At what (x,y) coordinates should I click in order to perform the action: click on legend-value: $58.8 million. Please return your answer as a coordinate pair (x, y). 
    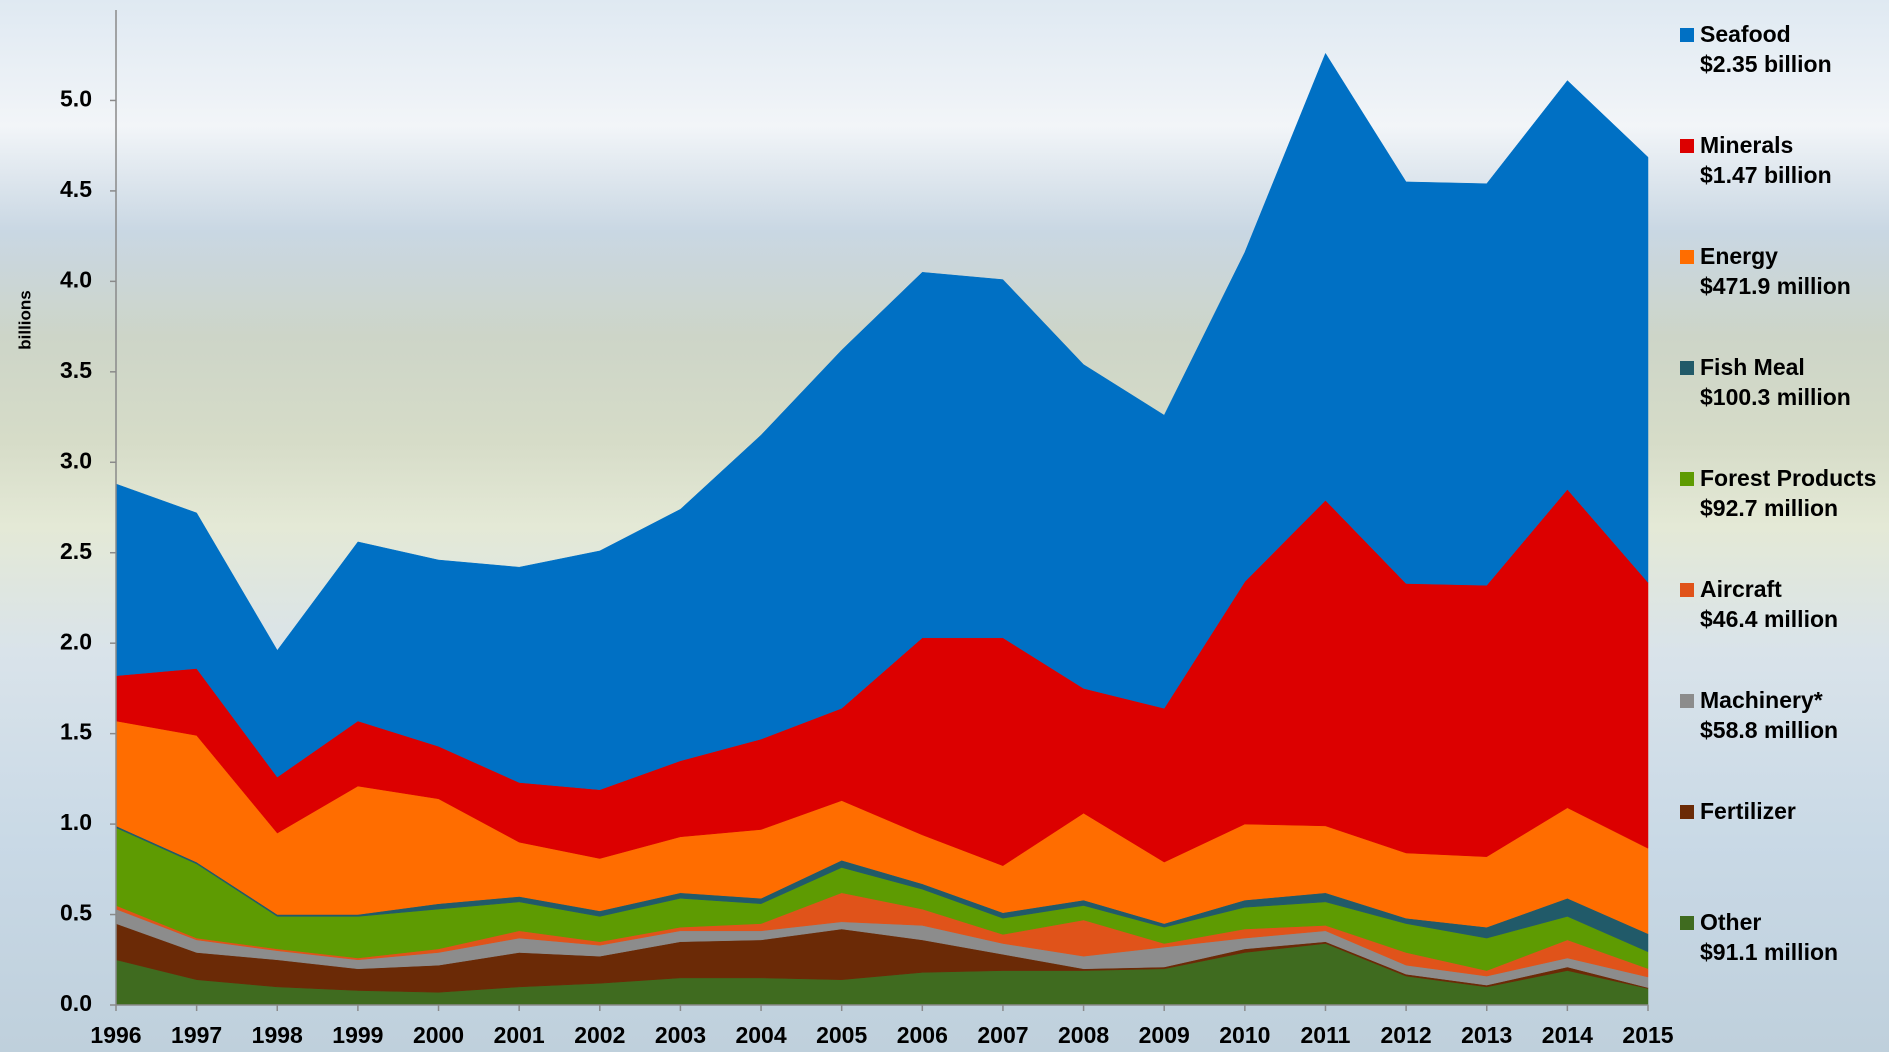
    Looking at the image, I should click on (1769, 730).